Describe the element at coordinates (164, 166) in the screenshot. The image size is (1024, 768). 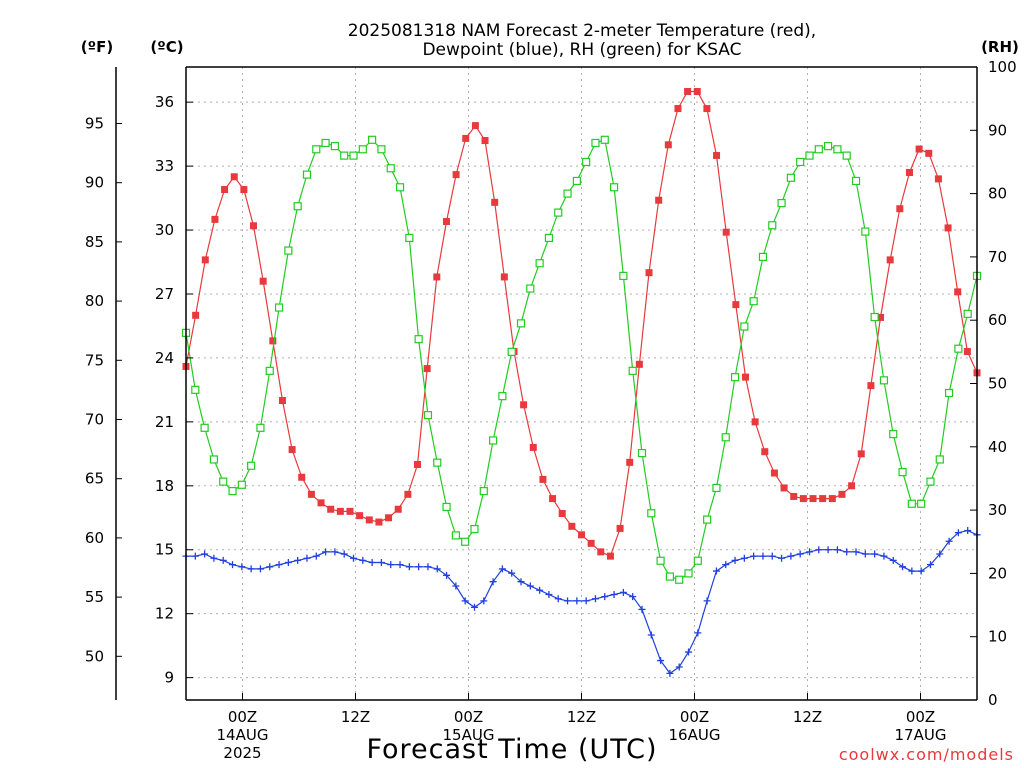
I see `celsius-tick-label: 33` at that location.